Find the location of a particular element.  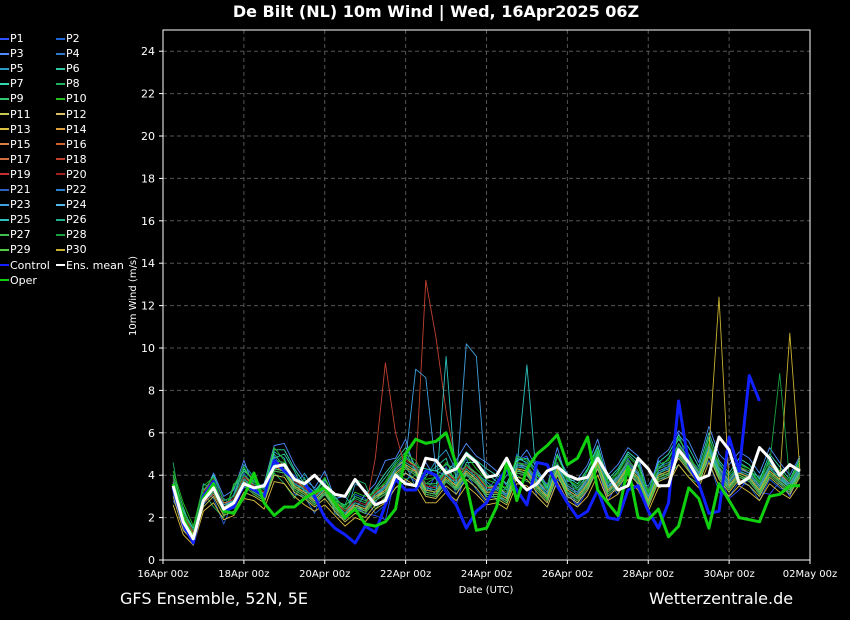

y-tick-label: 6 is located at coordinates (151, 433).